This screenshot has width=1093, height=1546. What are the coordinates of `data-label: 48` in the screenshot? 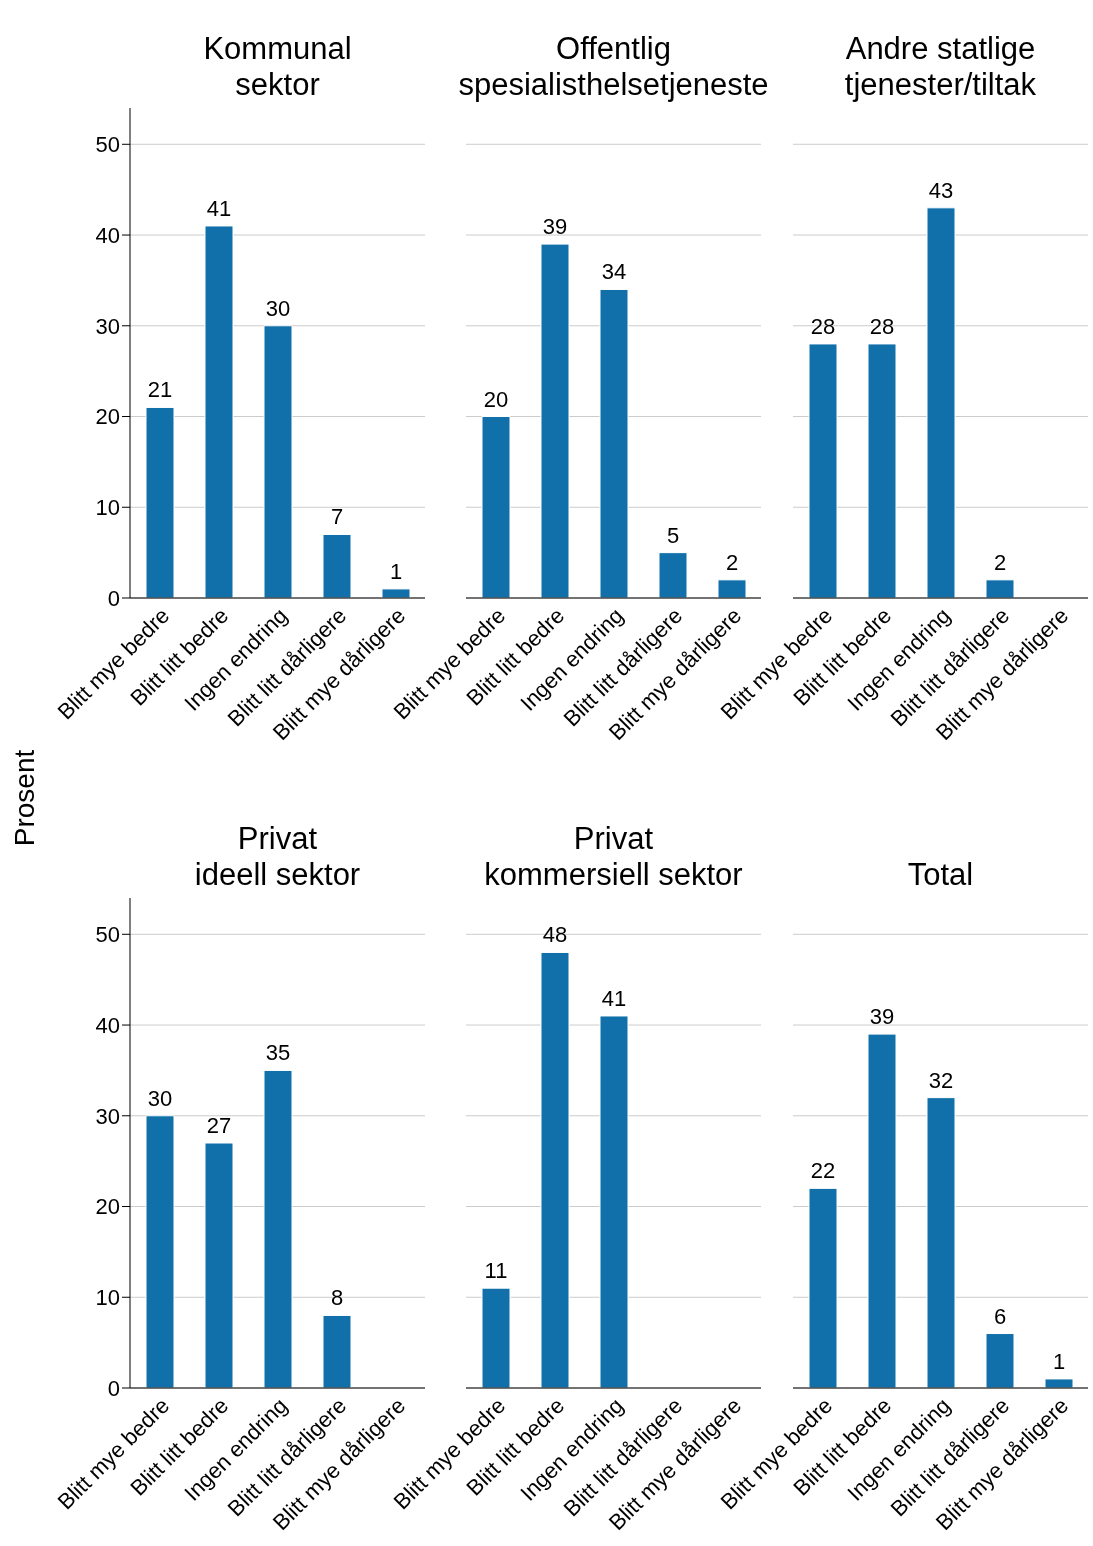 It's located at (555, 935).